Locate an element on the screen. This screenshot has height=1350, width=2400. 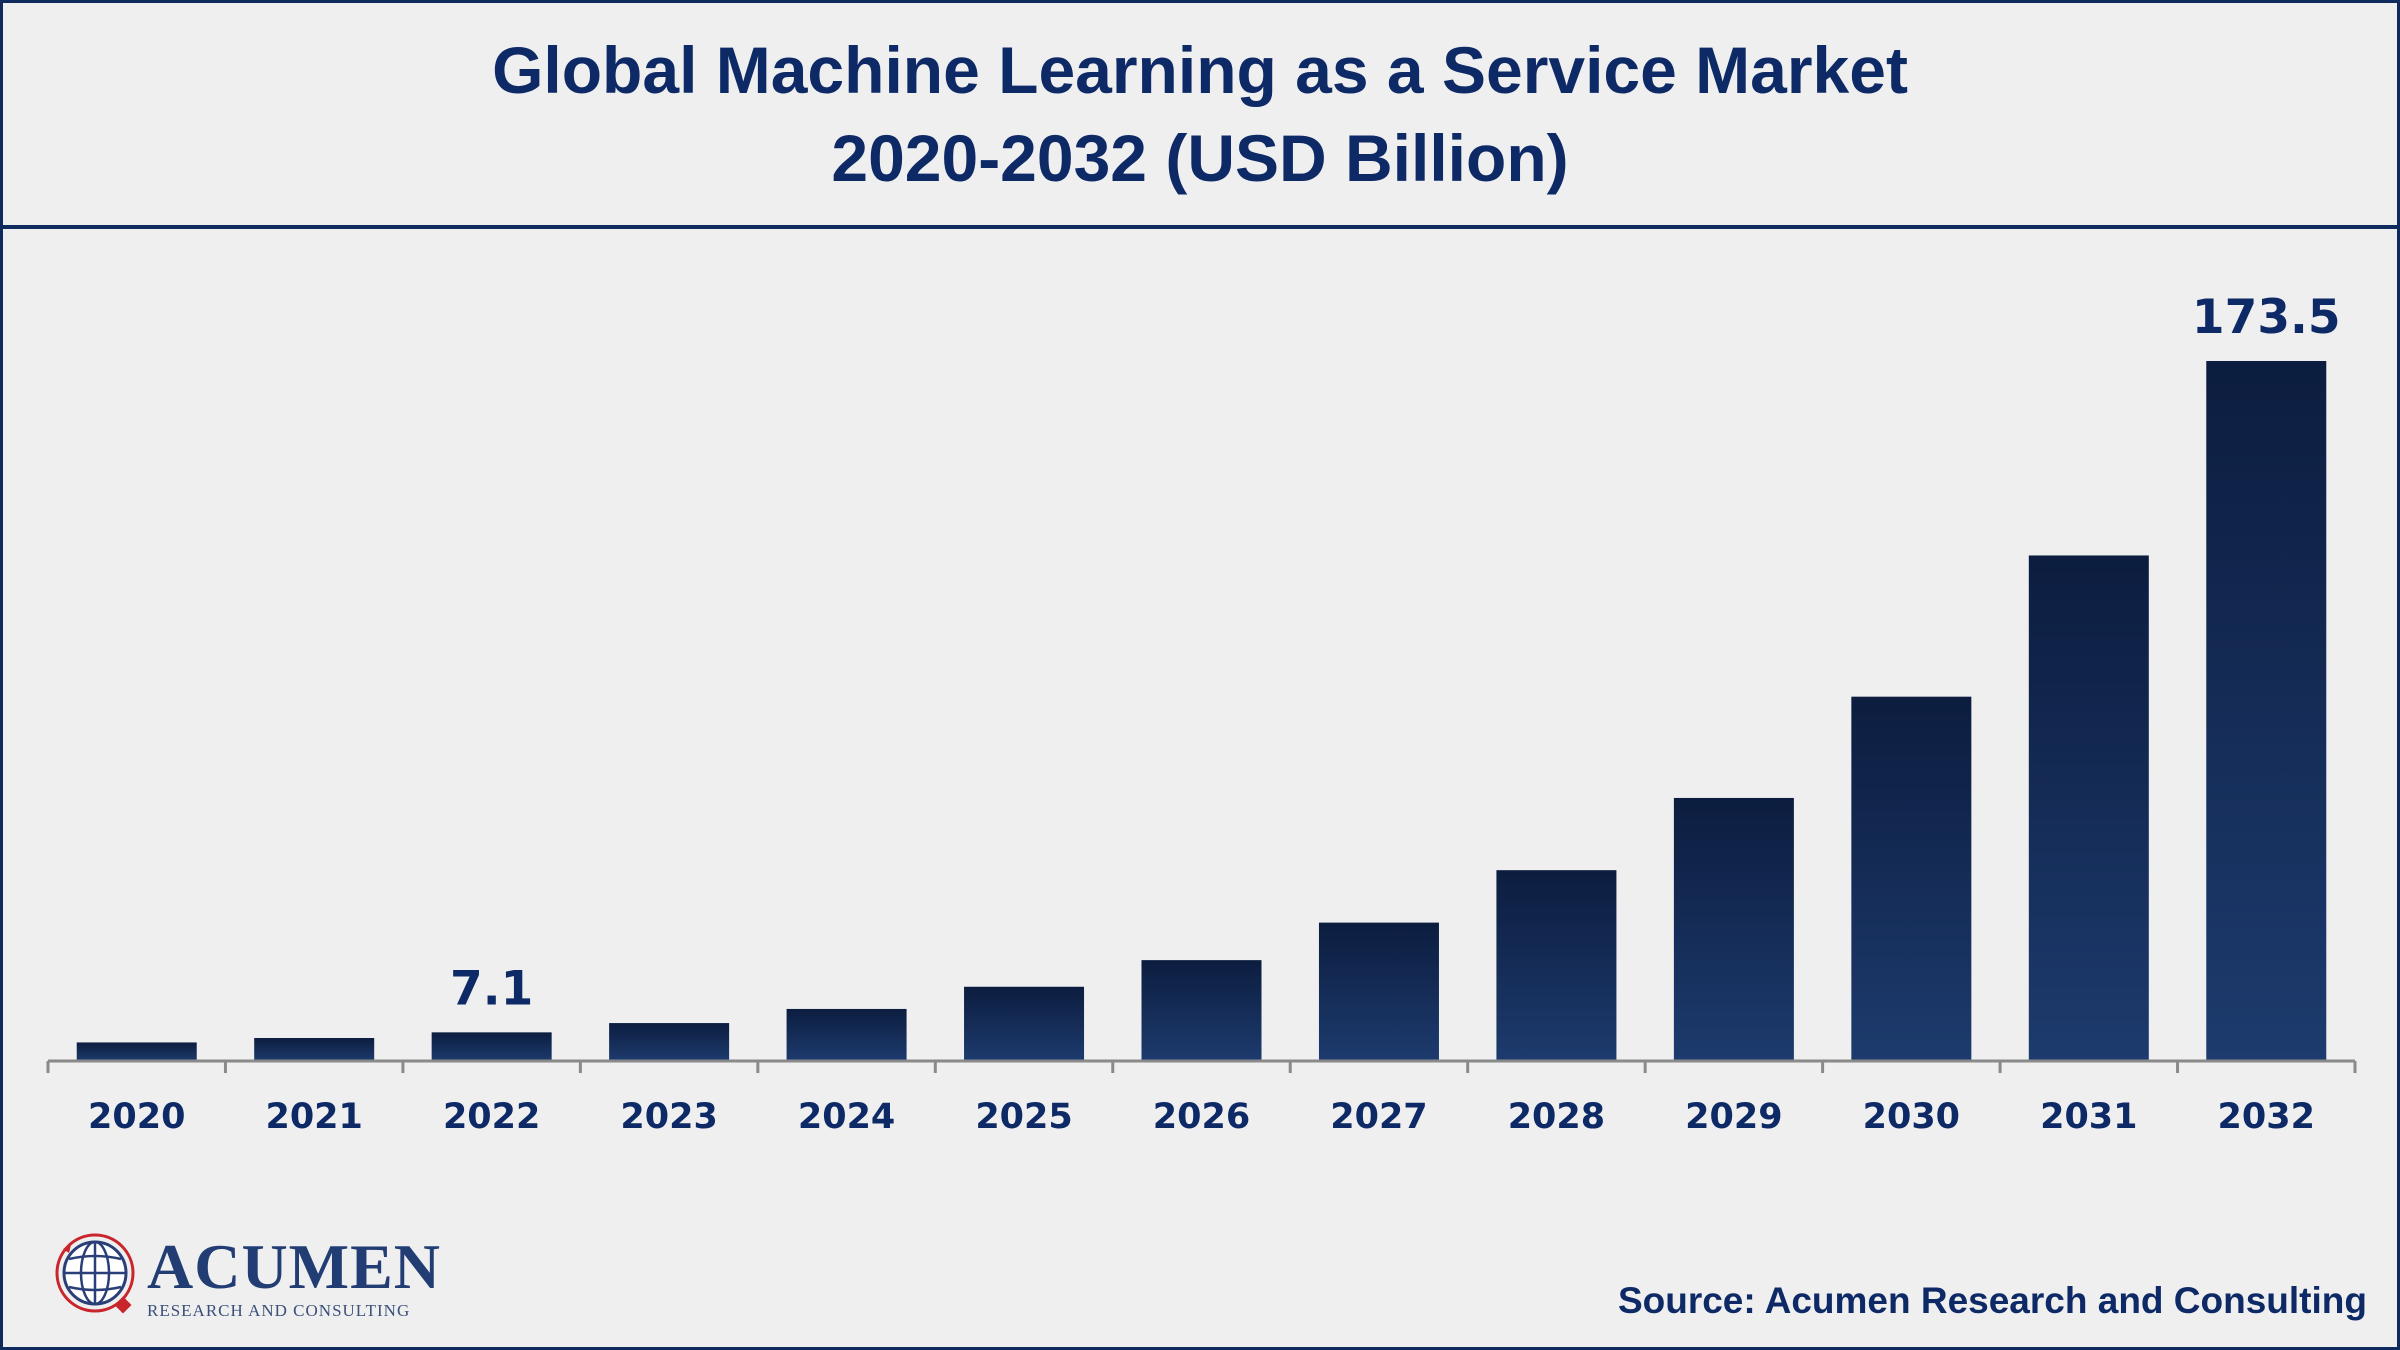
data-label-2022: 7.1 is located at coordinates (491, 988).